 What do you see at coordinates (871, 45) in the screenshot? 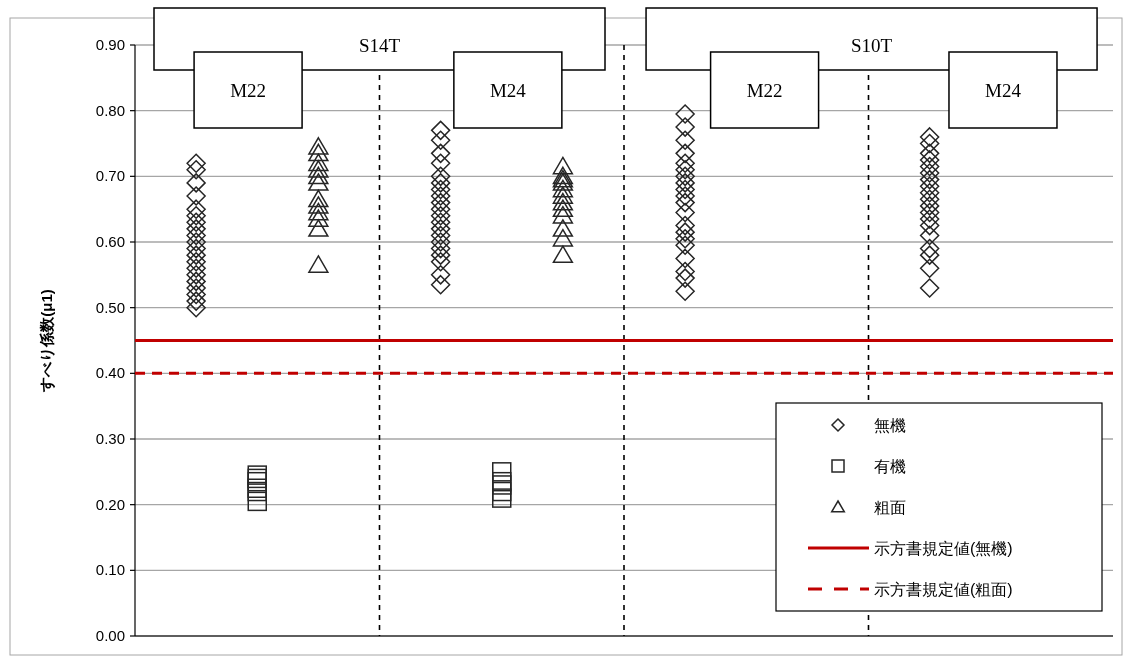
I see `annotation: S10T` at bounding box center [871, 45].